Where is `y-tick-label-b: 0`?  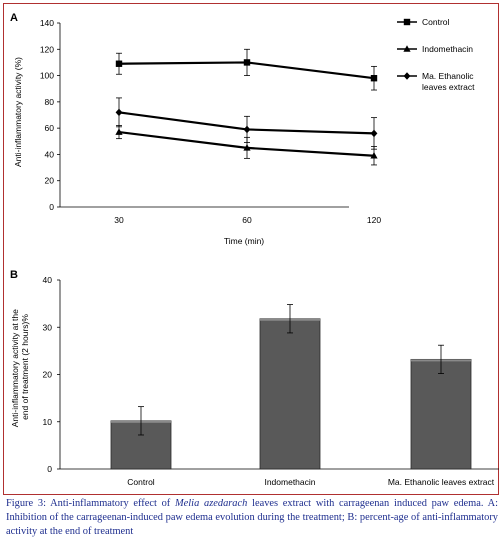 y-tick-label-b: 0 is located at coordinates (49, 469).